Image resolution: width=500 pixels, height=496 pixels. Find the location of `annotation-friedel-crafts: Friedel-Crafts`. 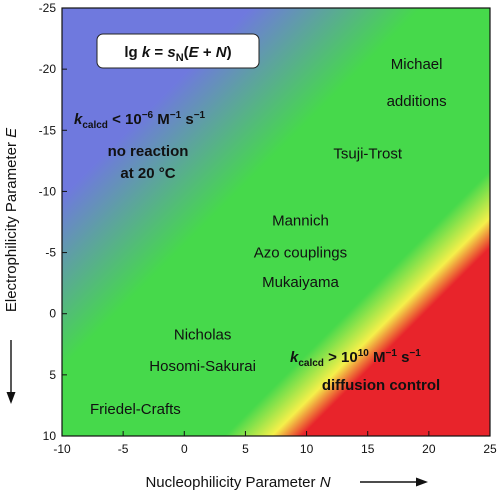

annotation-friedel-crafts: Friedel-Crafts is located at coordinates (135, 409).